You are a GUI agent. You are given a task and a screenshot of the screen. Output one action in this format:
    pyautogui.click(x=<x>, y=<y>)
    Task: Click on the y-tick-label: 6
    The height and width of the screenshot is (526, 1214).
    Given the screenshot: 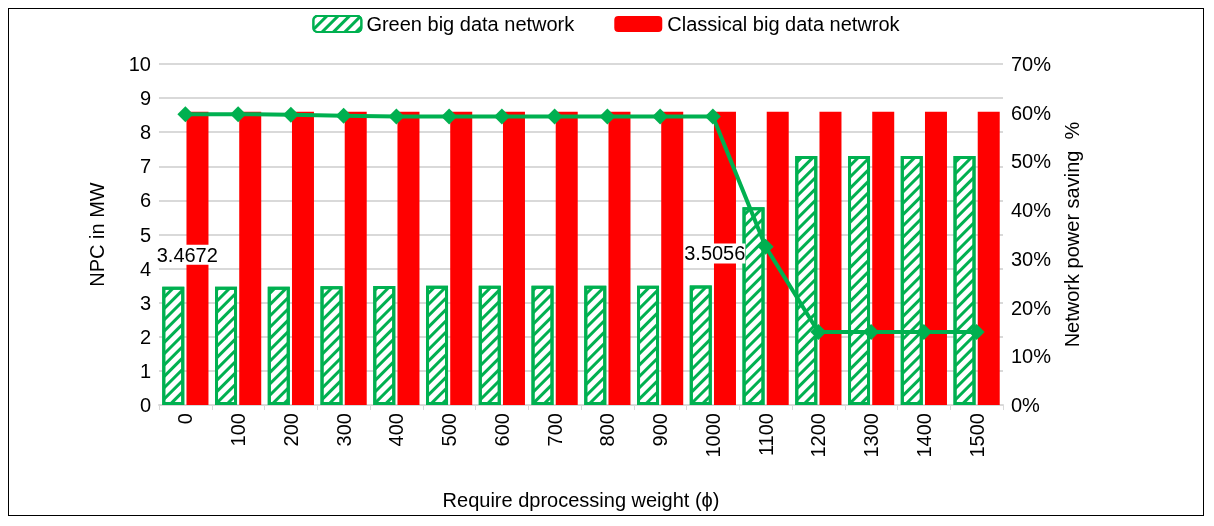 What is the action you would take?
    pyautogui.click(x=145, y=200)
    